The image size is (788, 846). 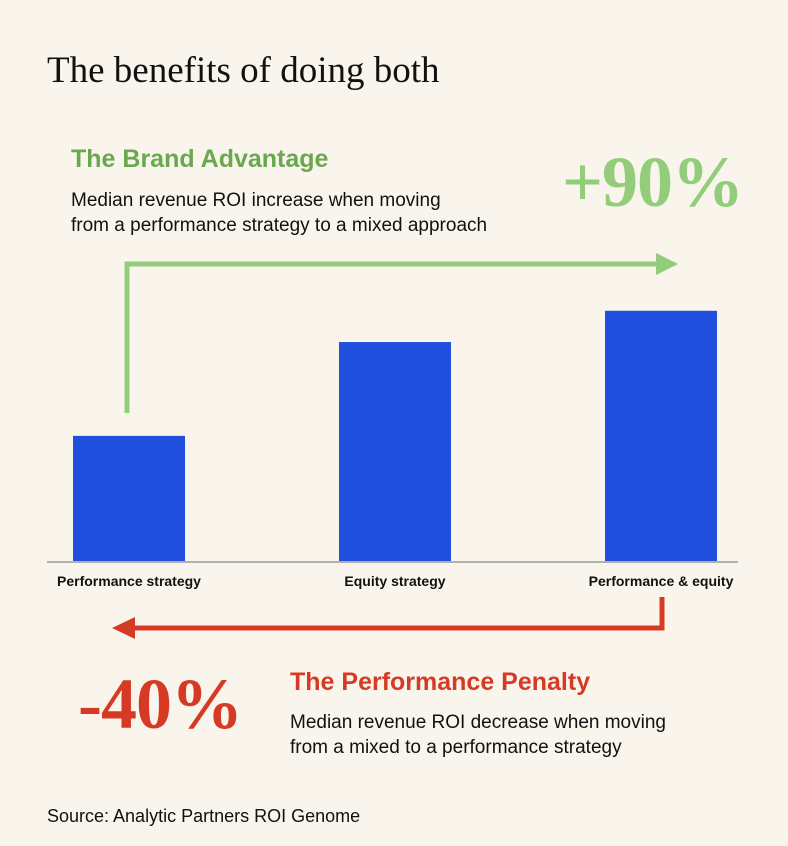 What do you see at coordinates (200, 159) in the screenshot?
I see `brand-advantage-heading: The Brand Advantage` at bounding box center [200, 159].